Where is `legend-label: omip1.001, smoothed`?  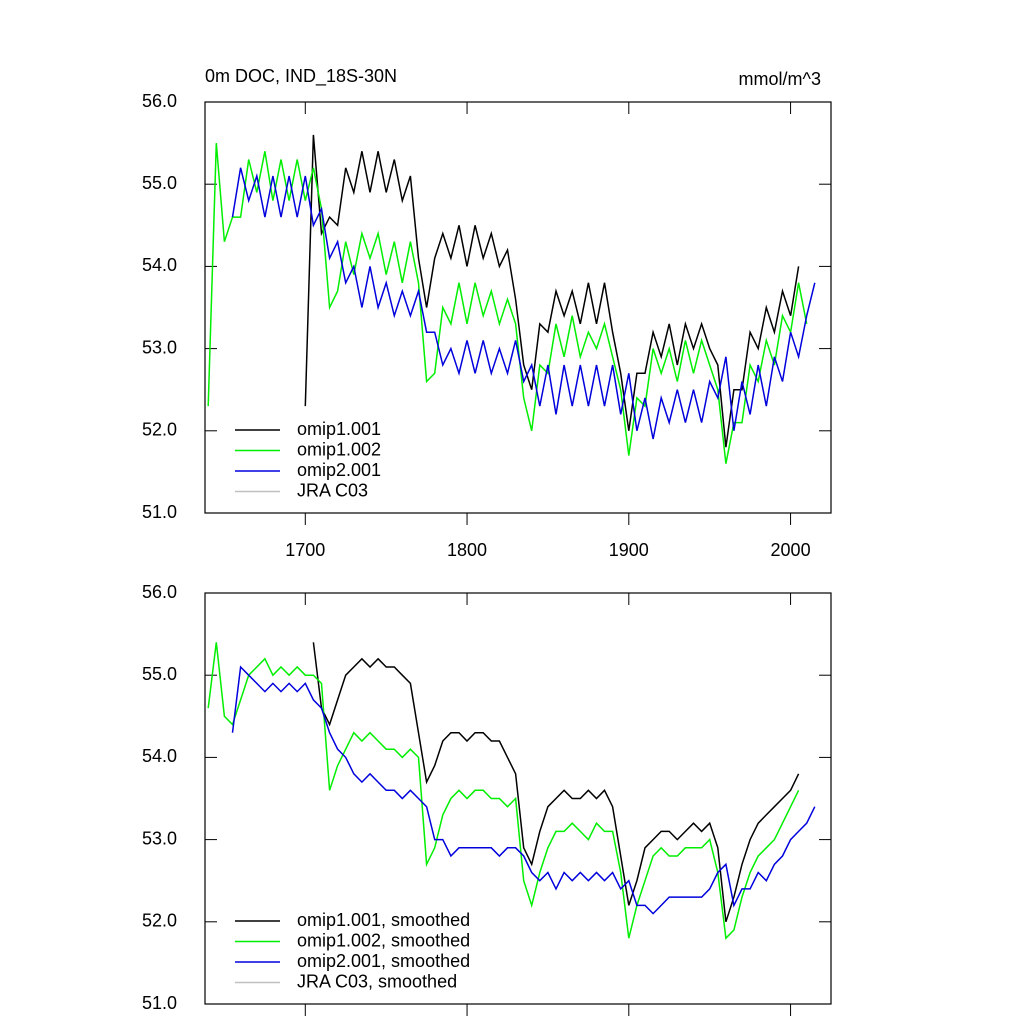
legend-label: omip1.001, smoothed is located at coordinates (383, 920).